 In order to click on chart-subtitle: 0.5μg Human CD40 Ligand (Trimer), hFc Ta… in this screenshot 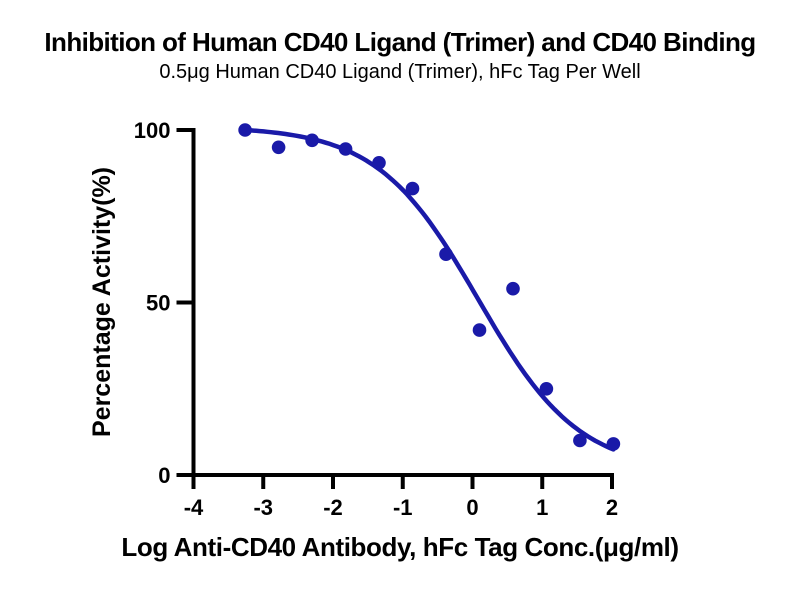, I will do `click(400, 72)`.